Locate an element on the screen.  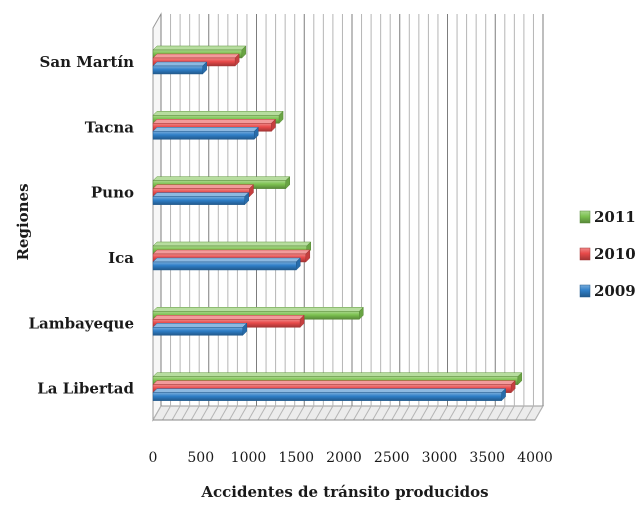
legend-item: 2011 is located at coordinates (607, 217).